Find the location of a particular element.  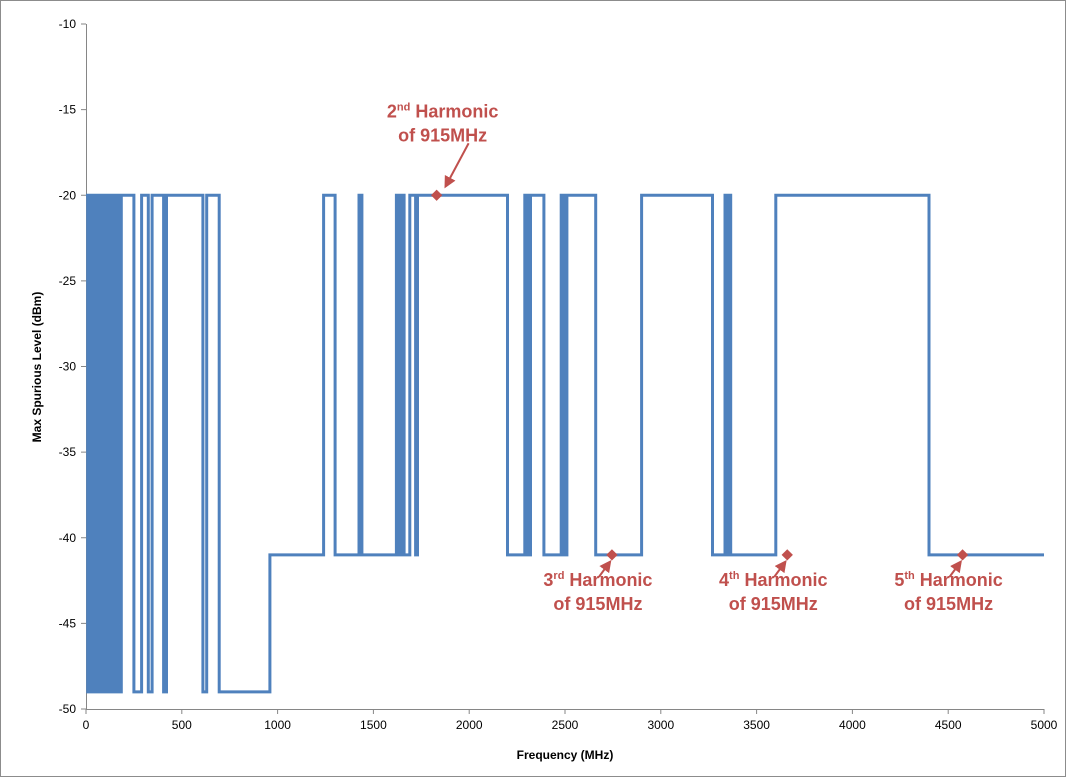

y-tick-label: -30 is located at coordinates (68, 367).